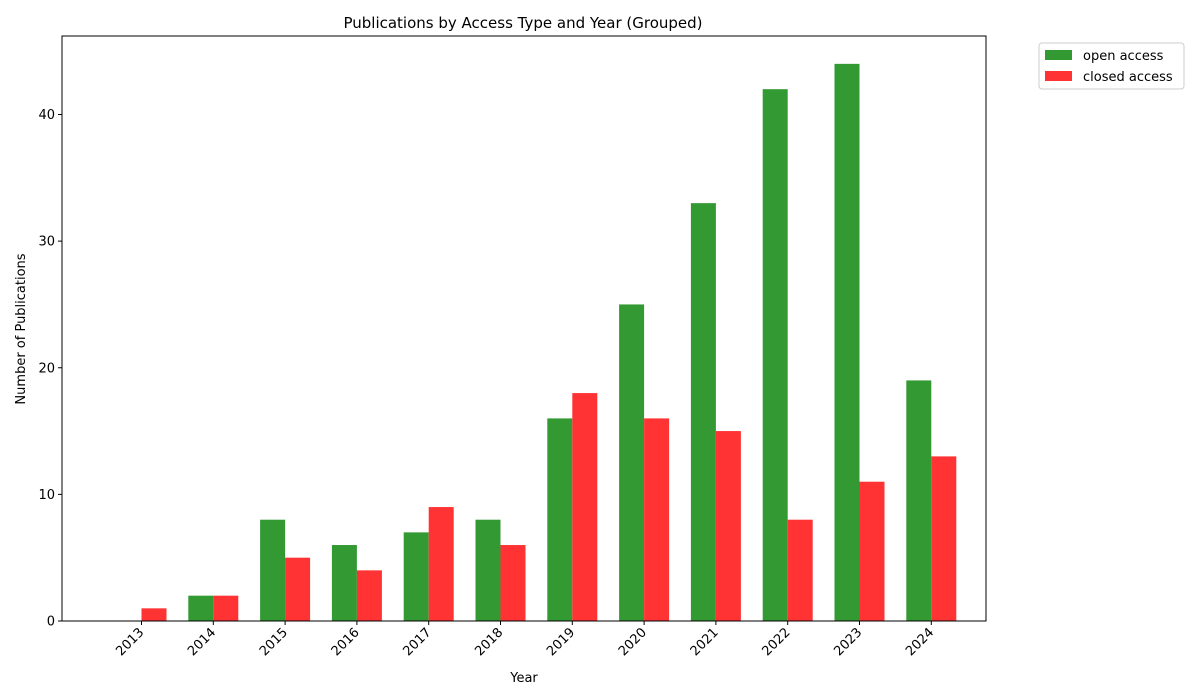 This screenshot has width=1200, height=700. I want to click on legend: open access closed access, so click(1111, 66).